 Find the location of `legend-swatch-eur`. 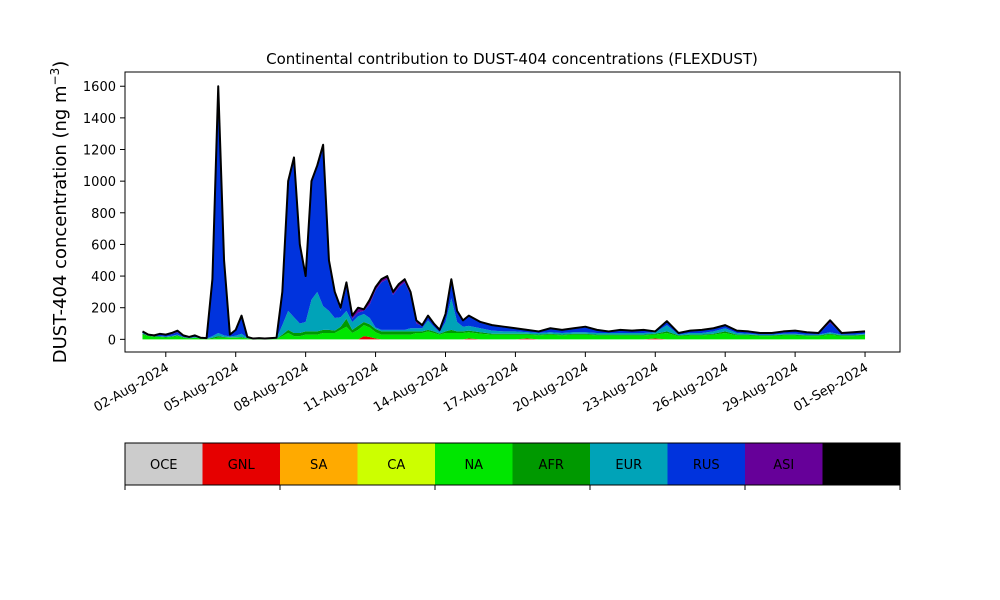

legend-swatch-eur is located at coordinates (629, 464).